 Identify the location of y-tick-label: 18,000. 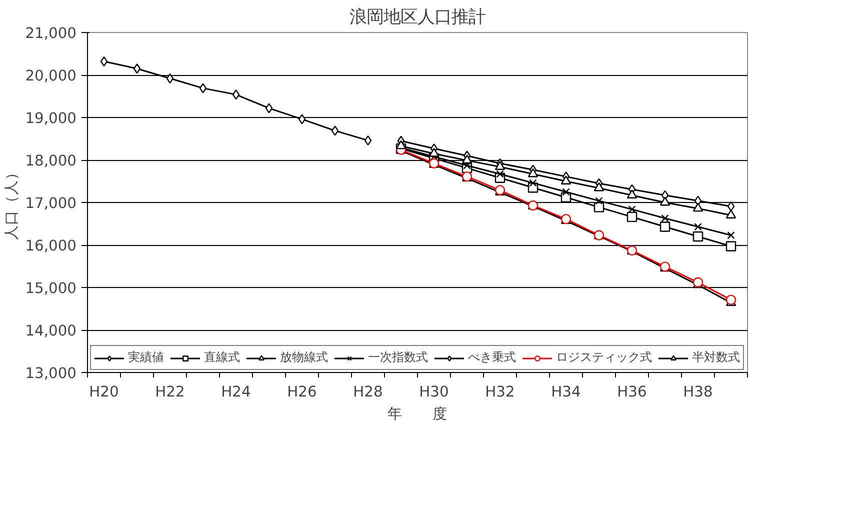
(51, 161).